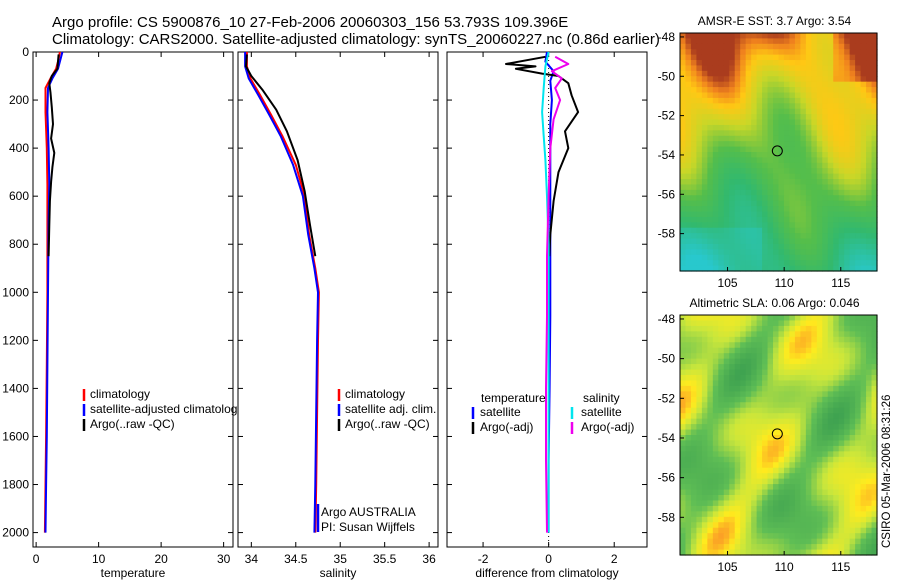  Describe the element at coordinates (607, 427) in the screenshot. I see `diff-legend-salinity-label: Argo(-adj)` at that location.